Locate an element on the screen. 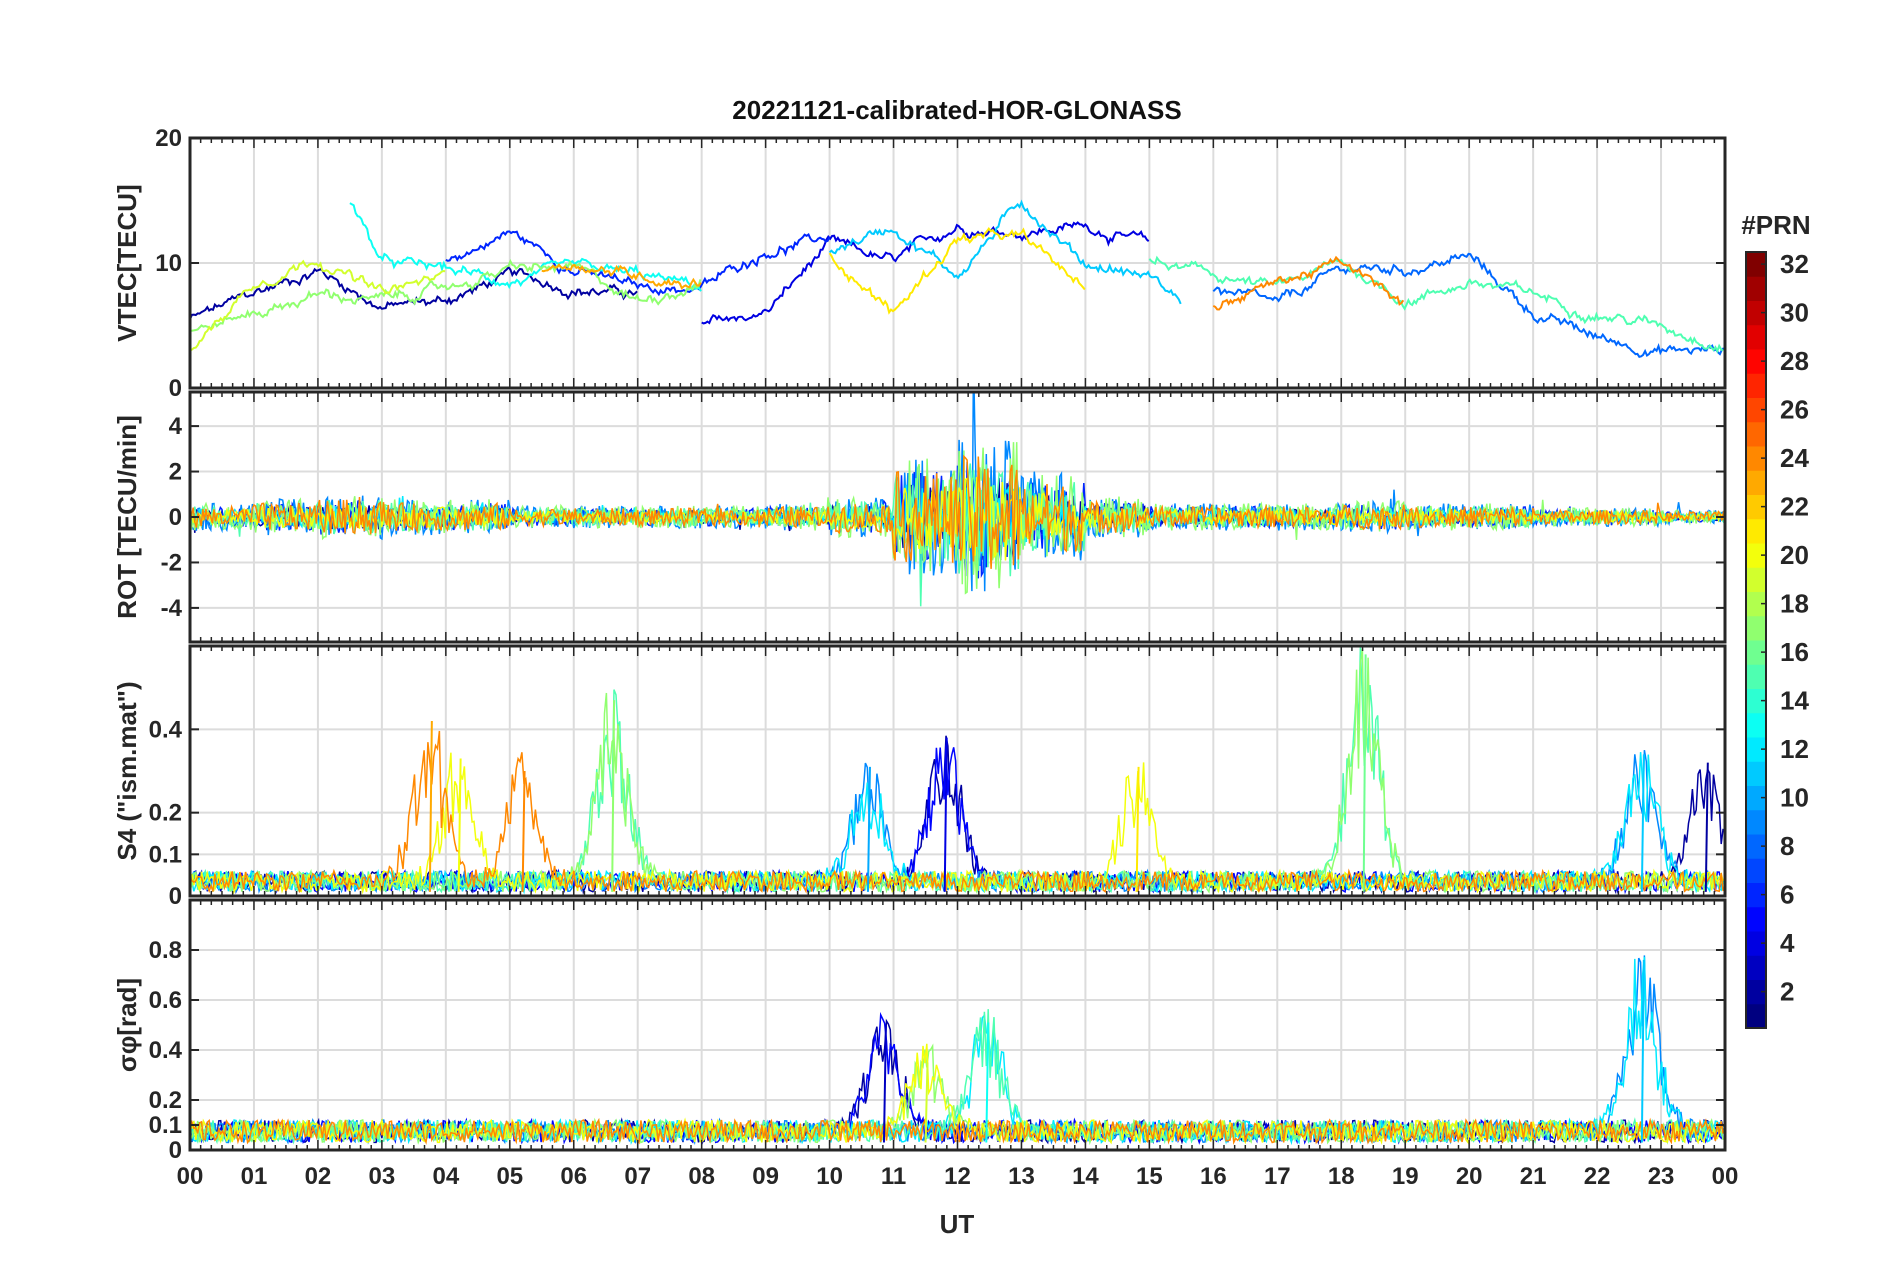 The image size is (1902, 1272). rot-ytick-label: 2 is located at coordinates (175, 472).